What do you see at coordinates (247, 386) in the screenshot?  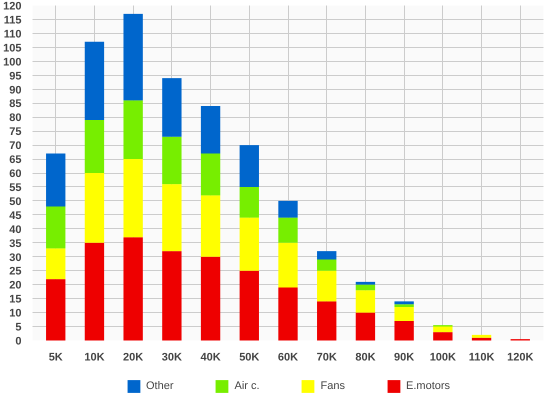 I see `legend-label: Air c.` at bounding box center [247, 386].